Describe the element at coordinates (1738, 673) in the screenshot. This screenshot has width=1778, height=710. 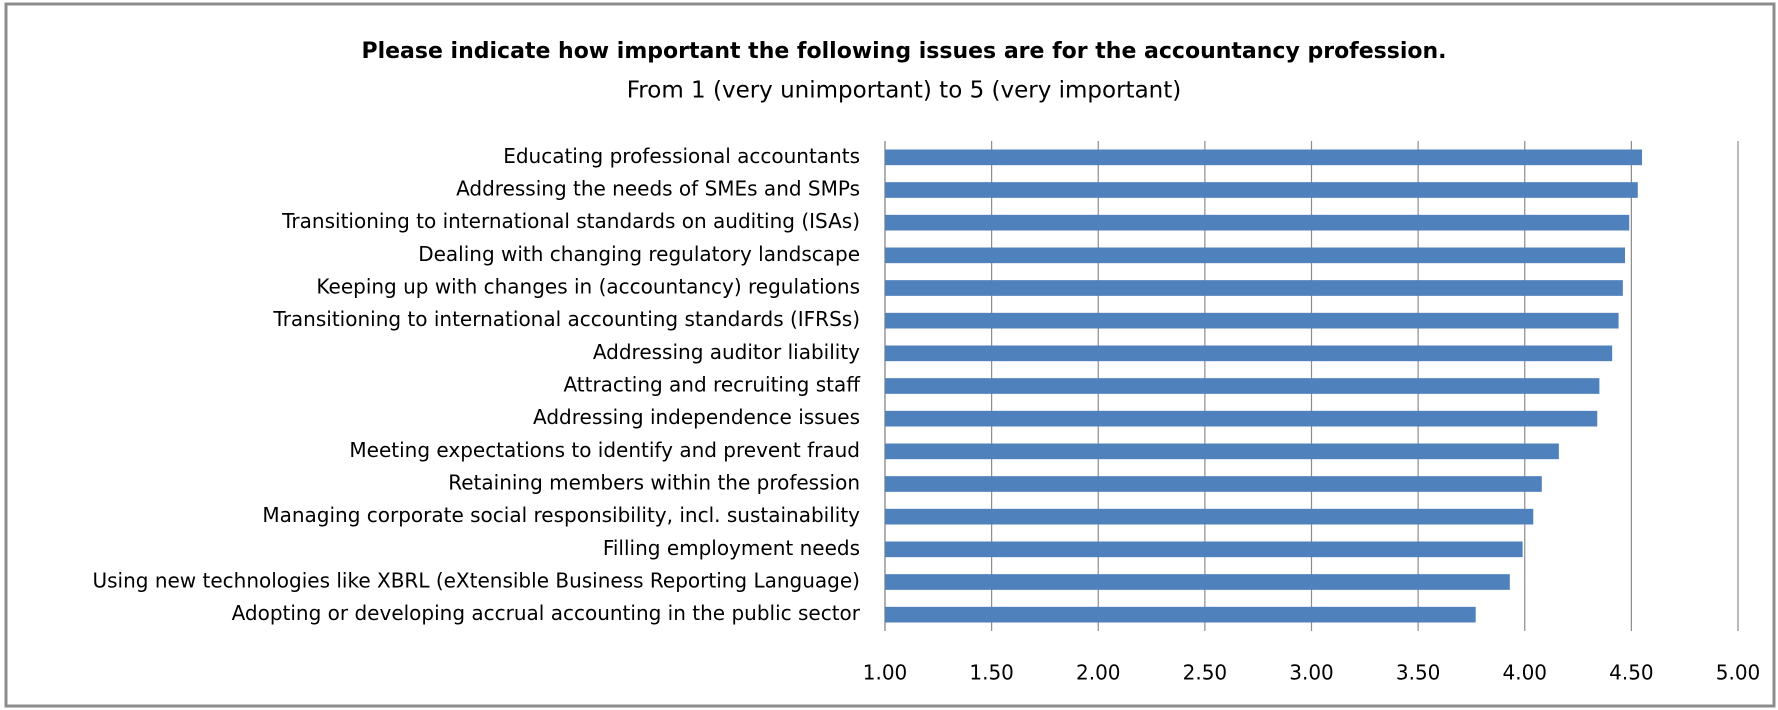
I see `x-tick-label: 5.00` at that location.